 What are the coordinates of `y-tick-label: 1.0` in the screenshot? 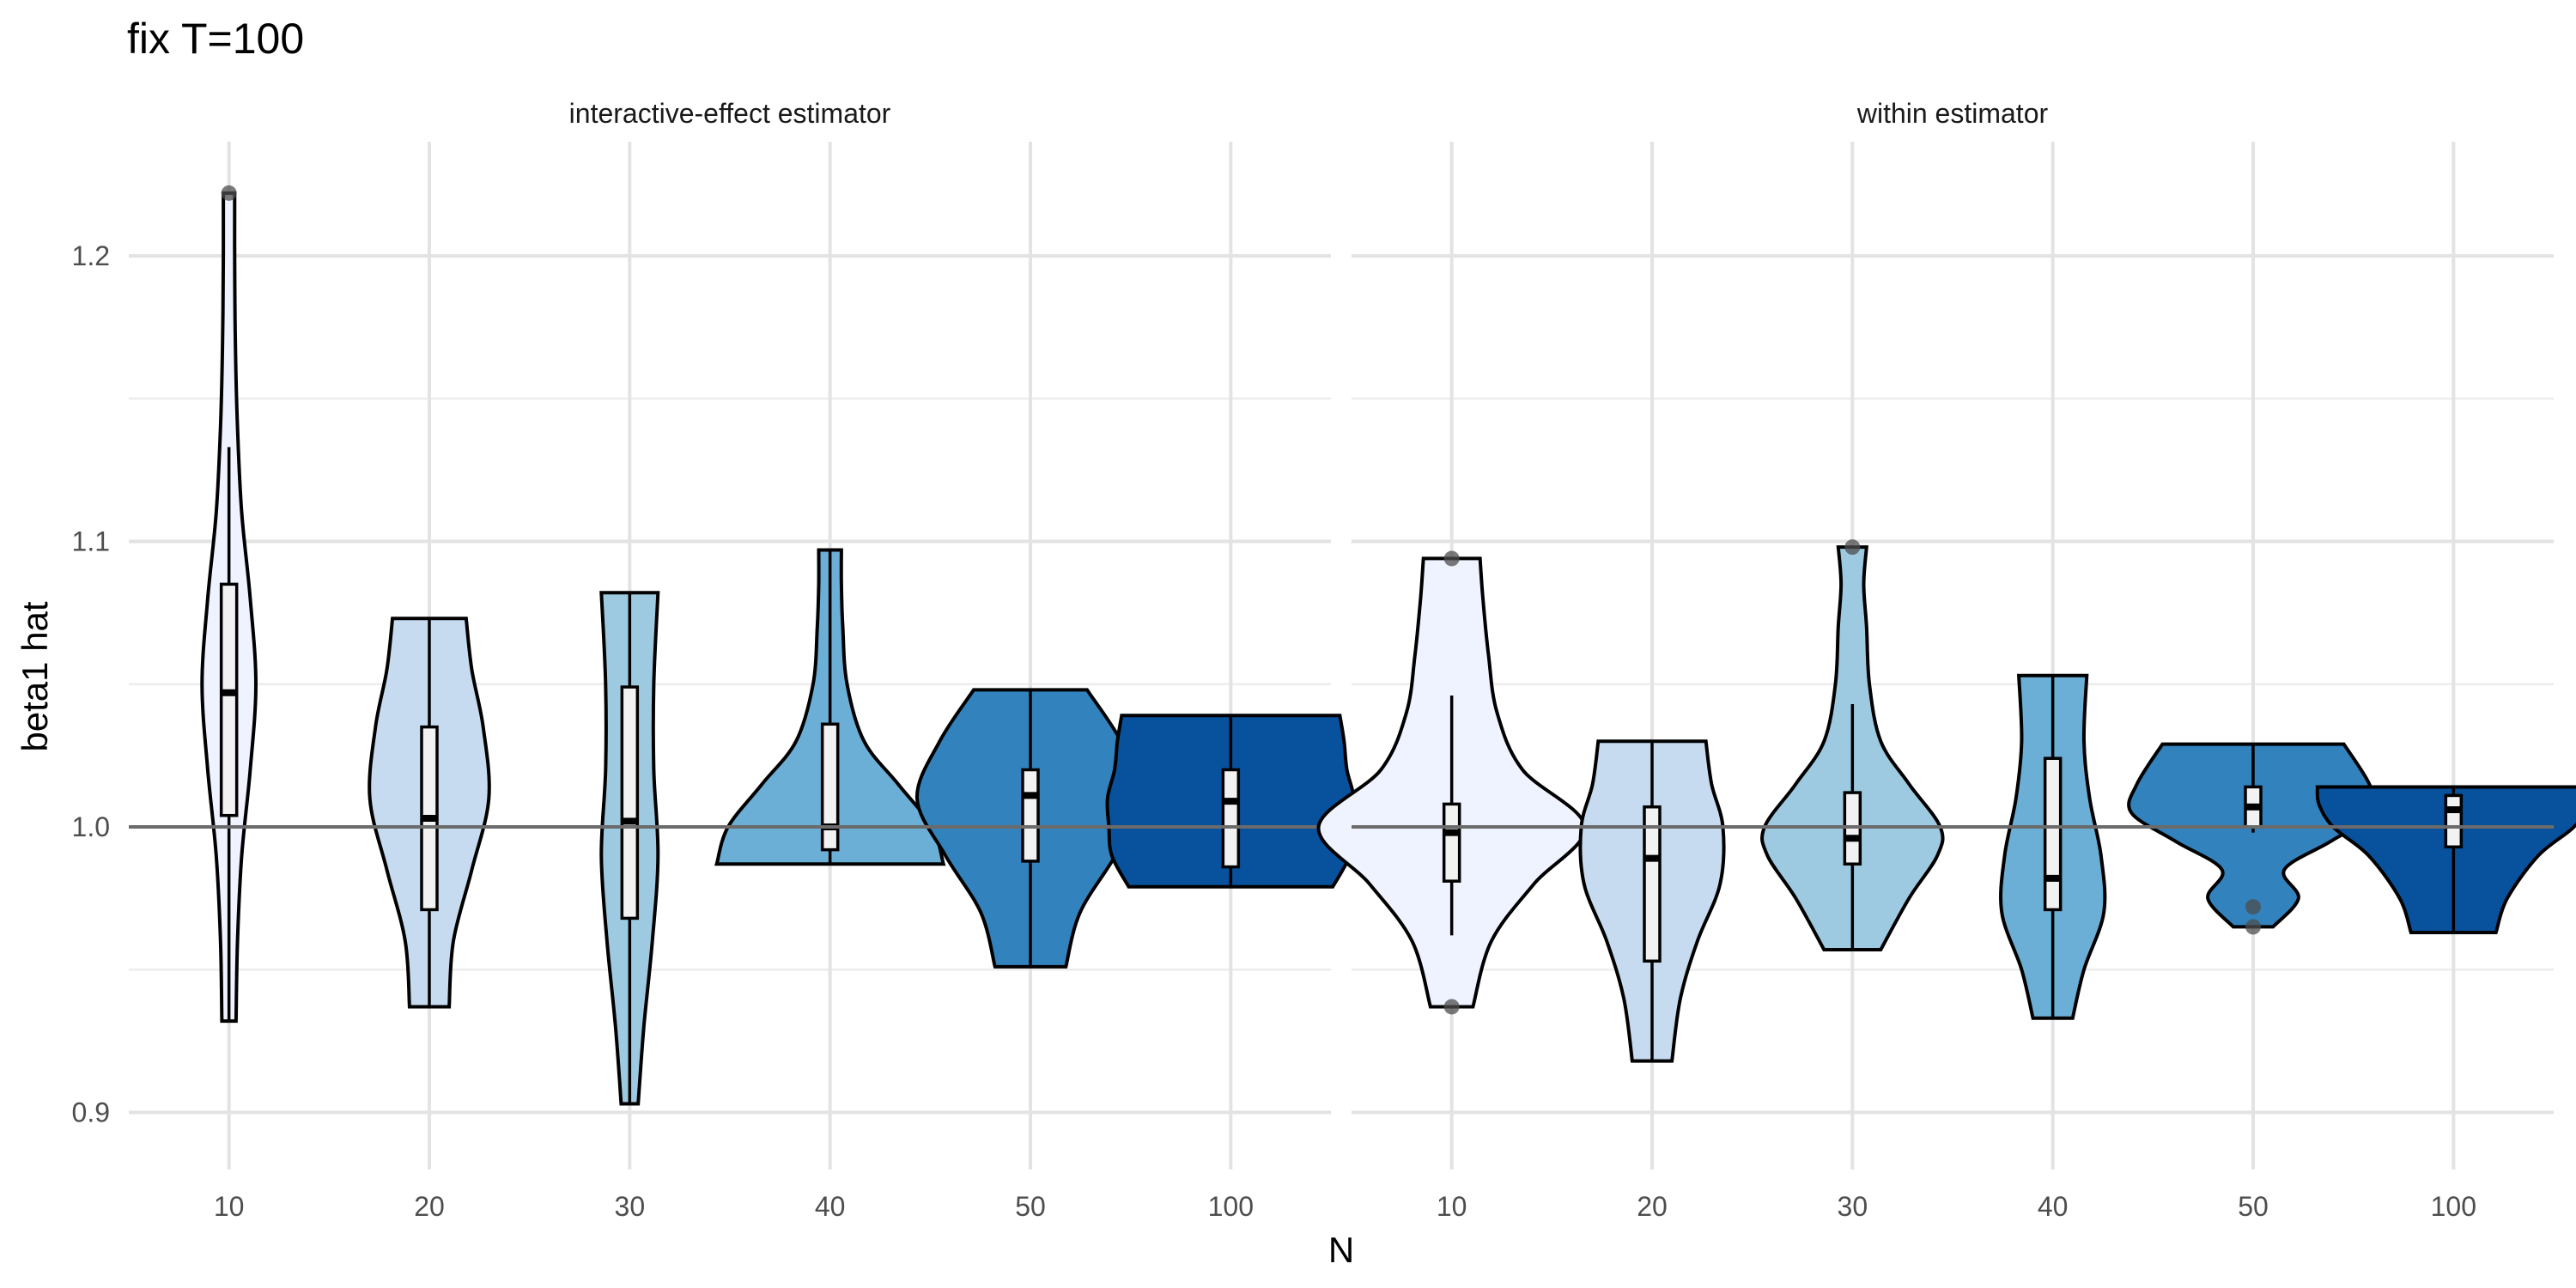 It's located at (91, 826).